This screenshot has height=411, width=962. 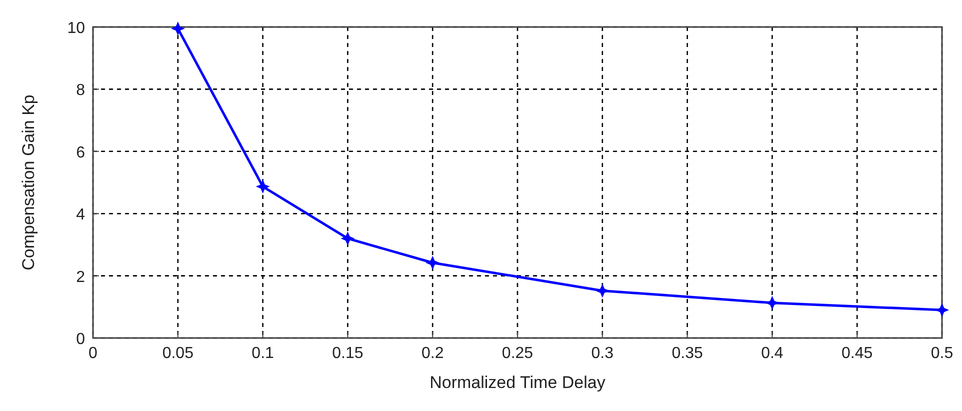 I want to click on y-tick-label: 0, so click(x=81, y=339).